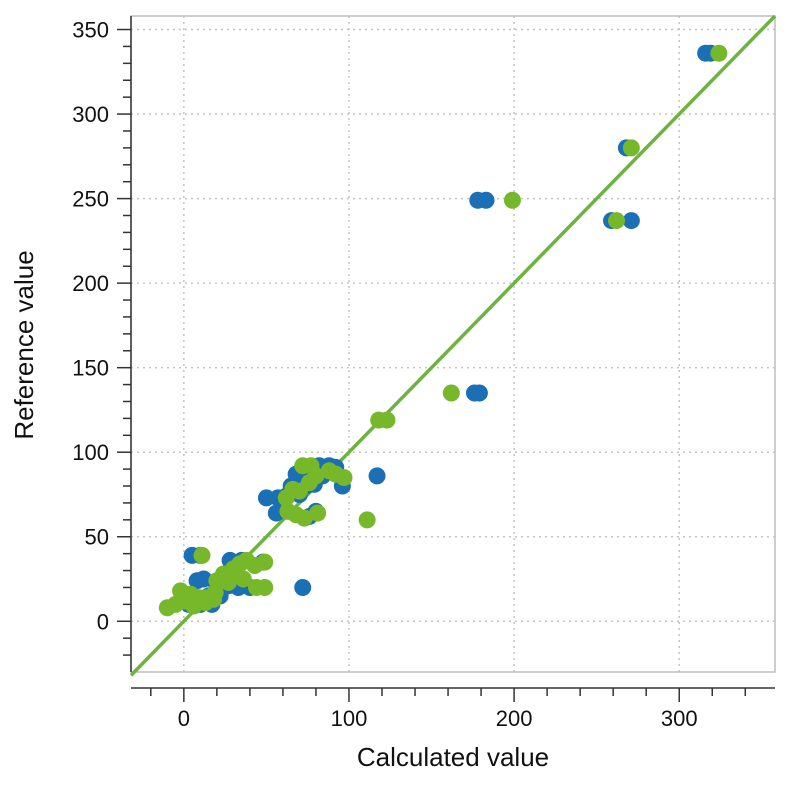 The width and height of the screenshot is (800, 800). I want to click on y-axis: 0 50 100 150 200 250 300 350, so click(102, 344).